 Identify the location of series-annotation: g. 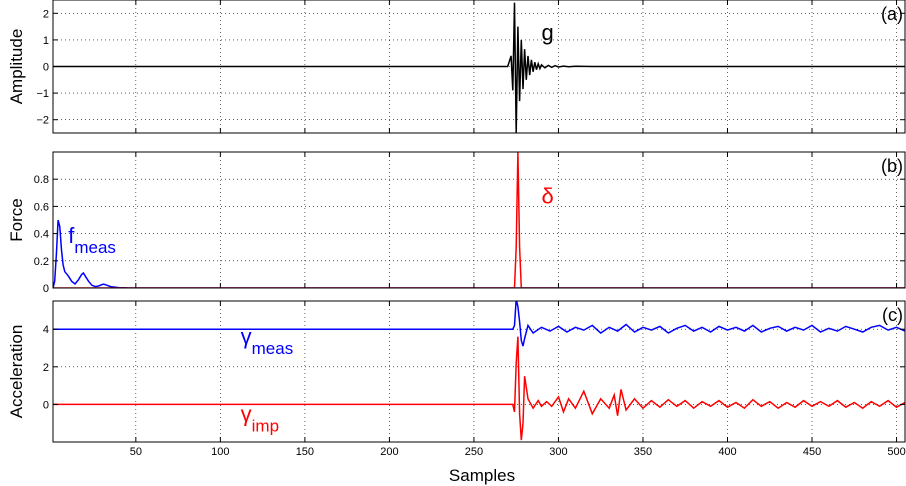
(548, 32).